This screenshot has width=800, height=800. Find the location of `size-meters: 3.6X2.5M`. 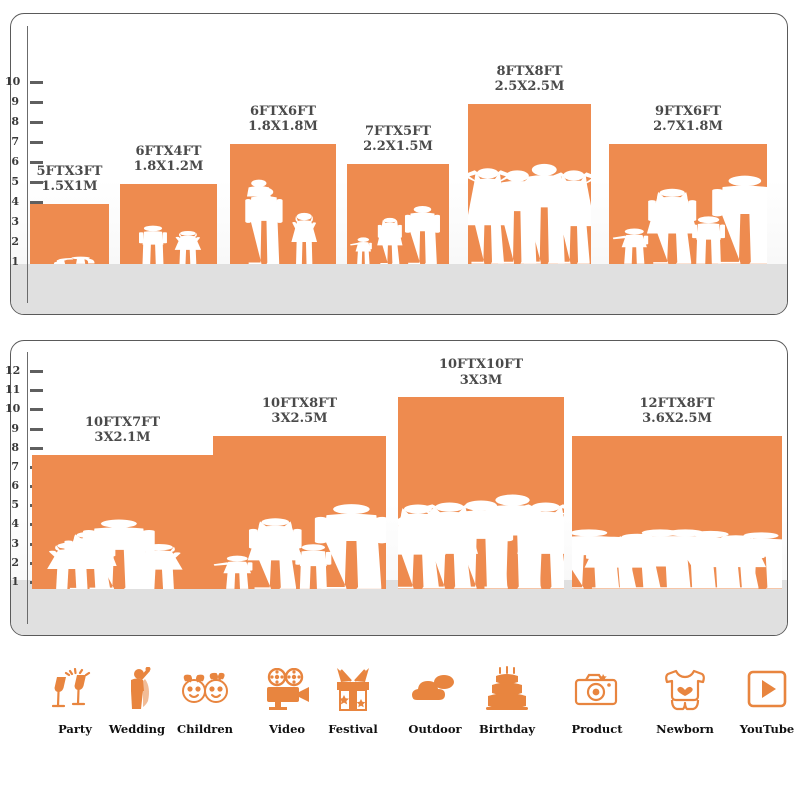

size-meters: 3.6X2.5M is located at coordinates (677, 418).